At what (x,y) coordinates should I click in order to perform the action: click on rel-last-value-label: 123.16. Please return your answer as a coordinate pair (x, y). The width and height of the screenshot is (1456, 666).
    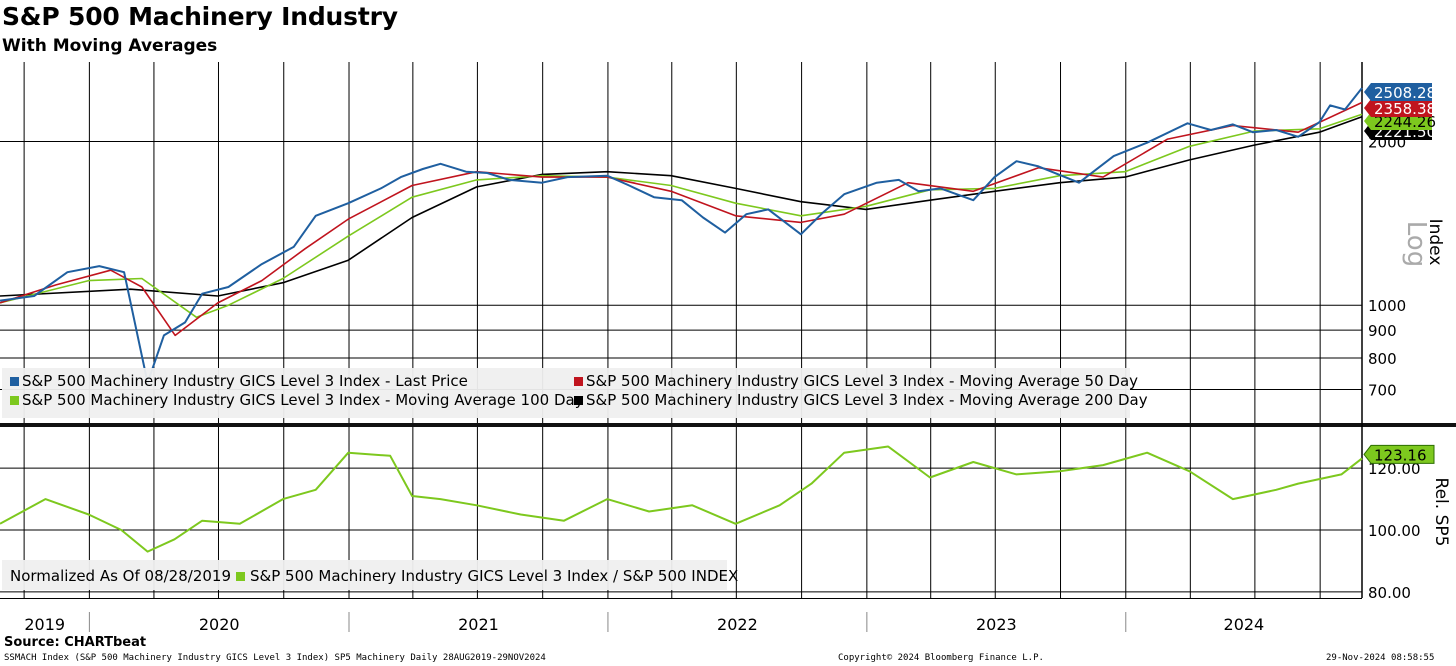
    Looking at the image, I should click on (1400, 455).